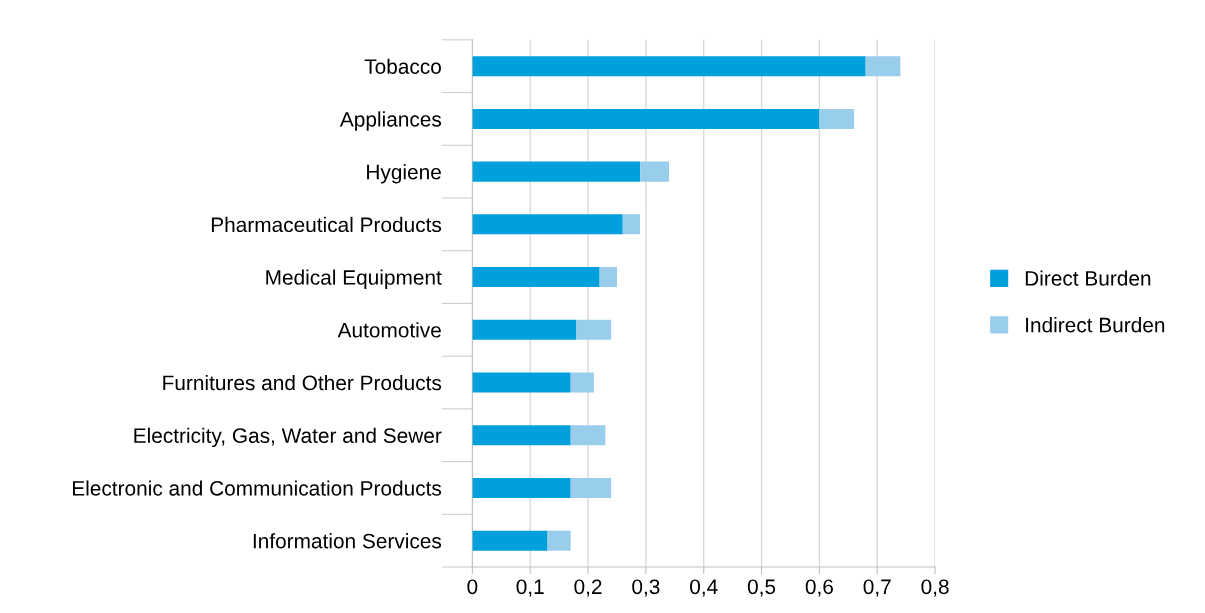 The height and width of the screenshot is (613, 1205). Describe the element at coordinates (646, 588) in the screenshot. I see `x-tick-label: 0,3` at that location.